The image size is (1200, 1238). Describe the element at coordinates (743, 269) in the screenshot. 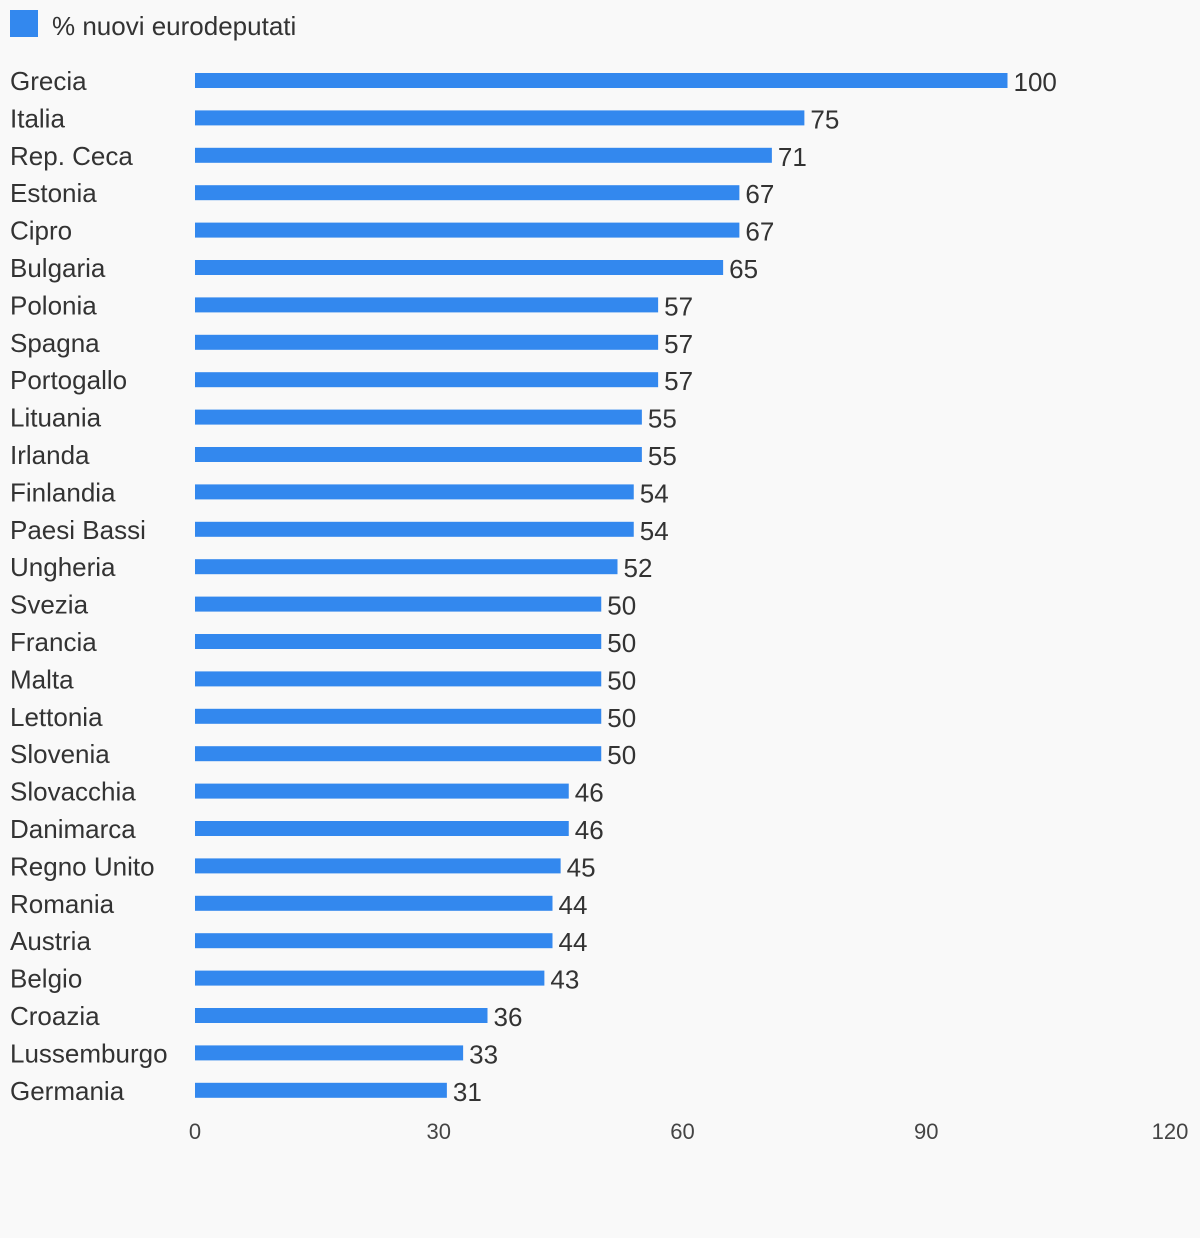

I see `data-label: 65` at that location.